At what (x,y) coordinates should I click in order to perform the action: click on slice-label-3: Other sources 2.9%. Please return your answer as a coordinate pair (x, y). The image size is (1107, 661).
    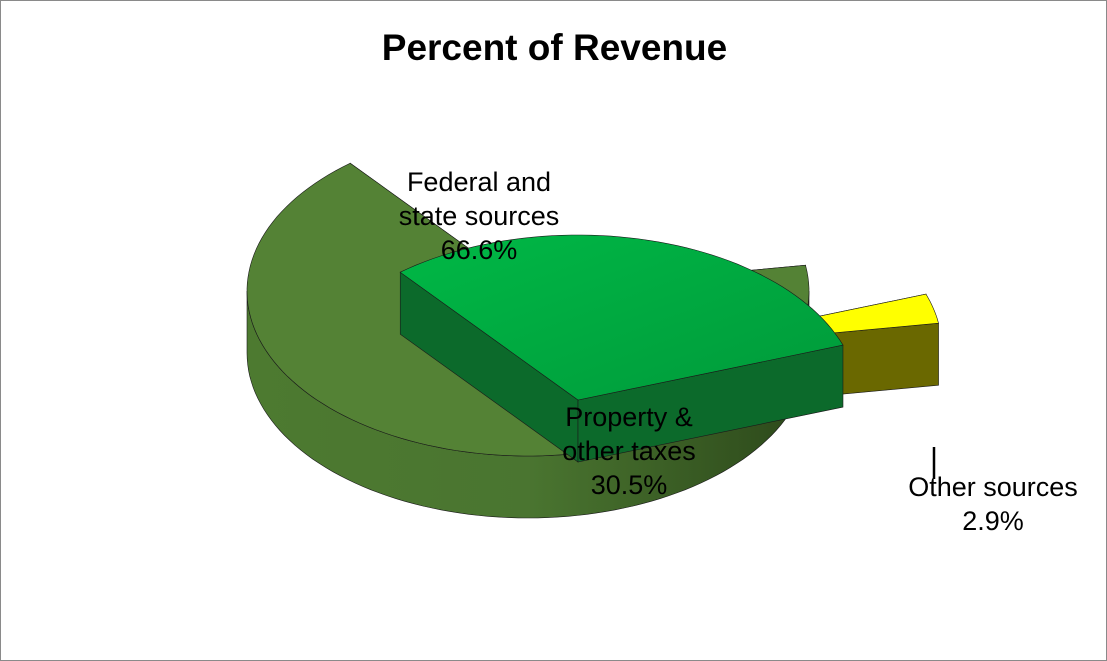
    Looking at the image, I should click on (993, 504).